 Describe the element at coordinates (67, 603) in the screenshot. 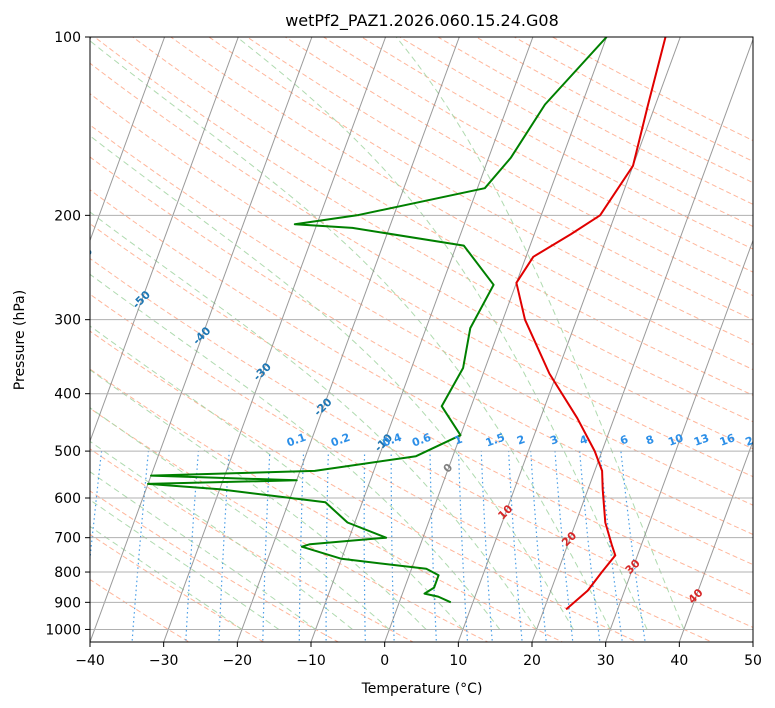

I see `y-tick-label: 900` at that location.